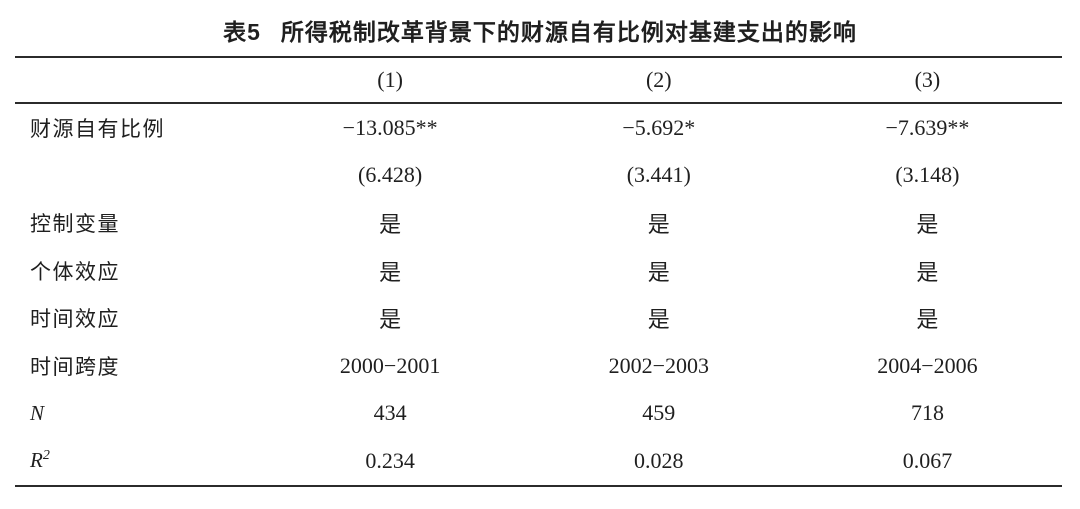 The image size is (1080, 509). I want to click on cell-value: 0.028, so click(659, 460).